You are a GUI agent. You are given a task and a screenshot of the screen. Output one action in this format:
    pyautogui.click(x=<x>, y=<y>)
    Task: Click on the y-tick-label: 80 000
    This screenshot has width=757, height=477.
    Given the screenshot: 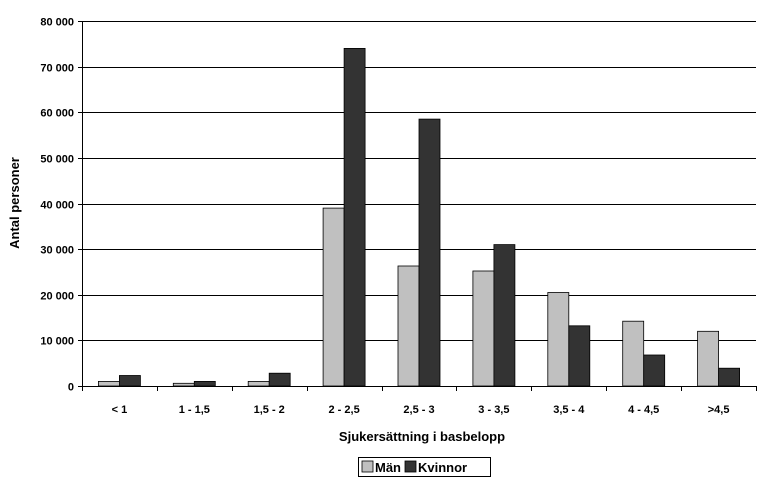 What is the action you would take?
    pyautogui.click(x=57, y=23)
    